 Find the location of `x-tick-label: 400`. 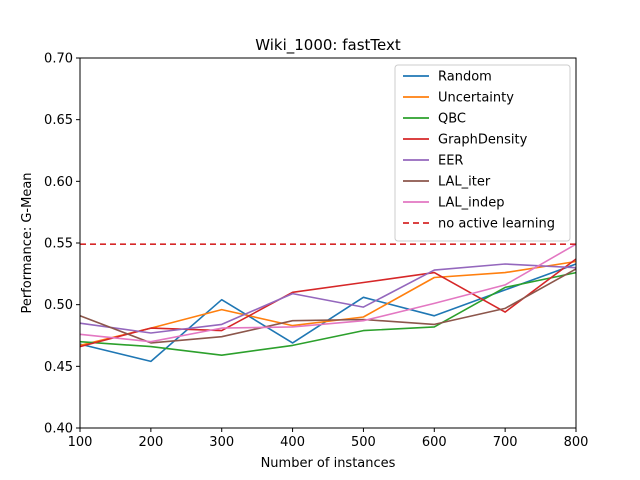

x-tick-label: 400 is located at coordinates (292, 442).